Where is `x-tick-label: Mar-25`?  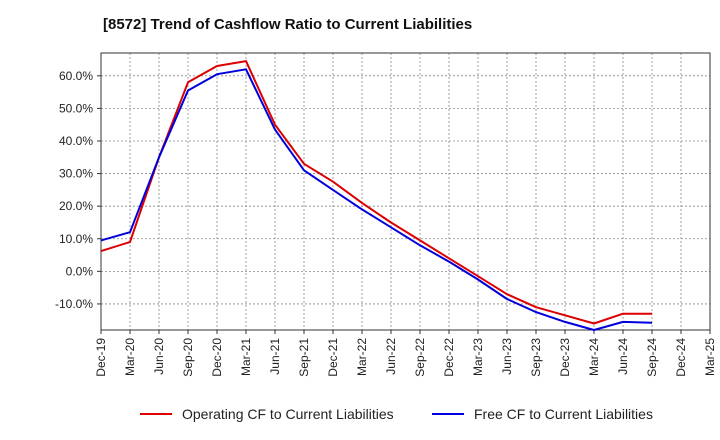
x-tick-label: Mar-25 is located at coordinates (710, 357).